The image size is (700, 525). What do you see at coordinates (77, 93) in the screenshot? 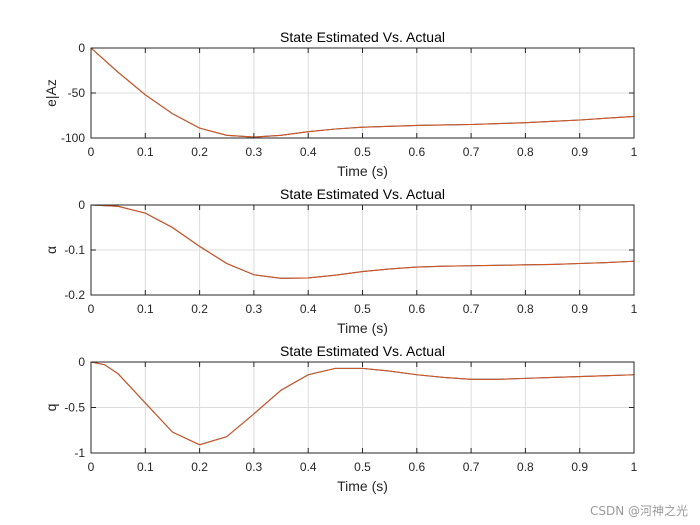
I see `y-tick-label: -50` at bounding box center [77, 93].